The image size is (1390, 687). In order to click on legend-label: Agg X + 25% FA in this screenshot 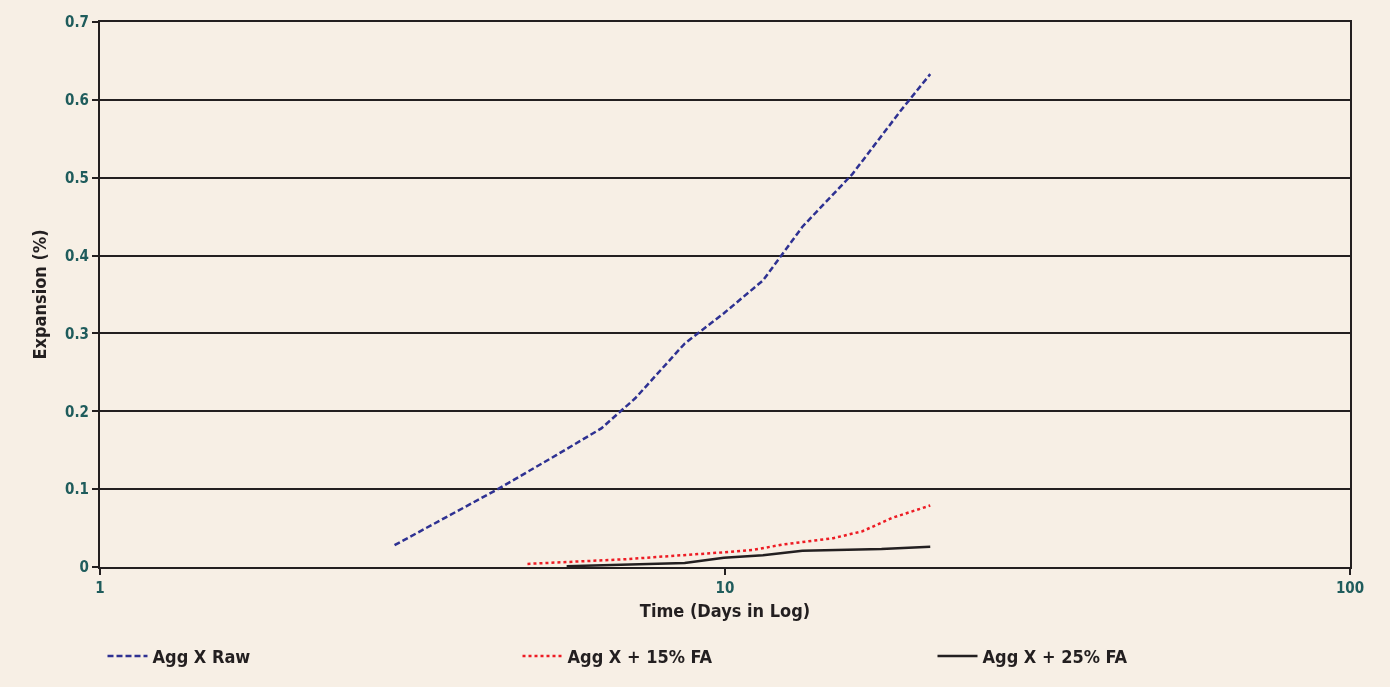, I will do `click(1055, 657)`.